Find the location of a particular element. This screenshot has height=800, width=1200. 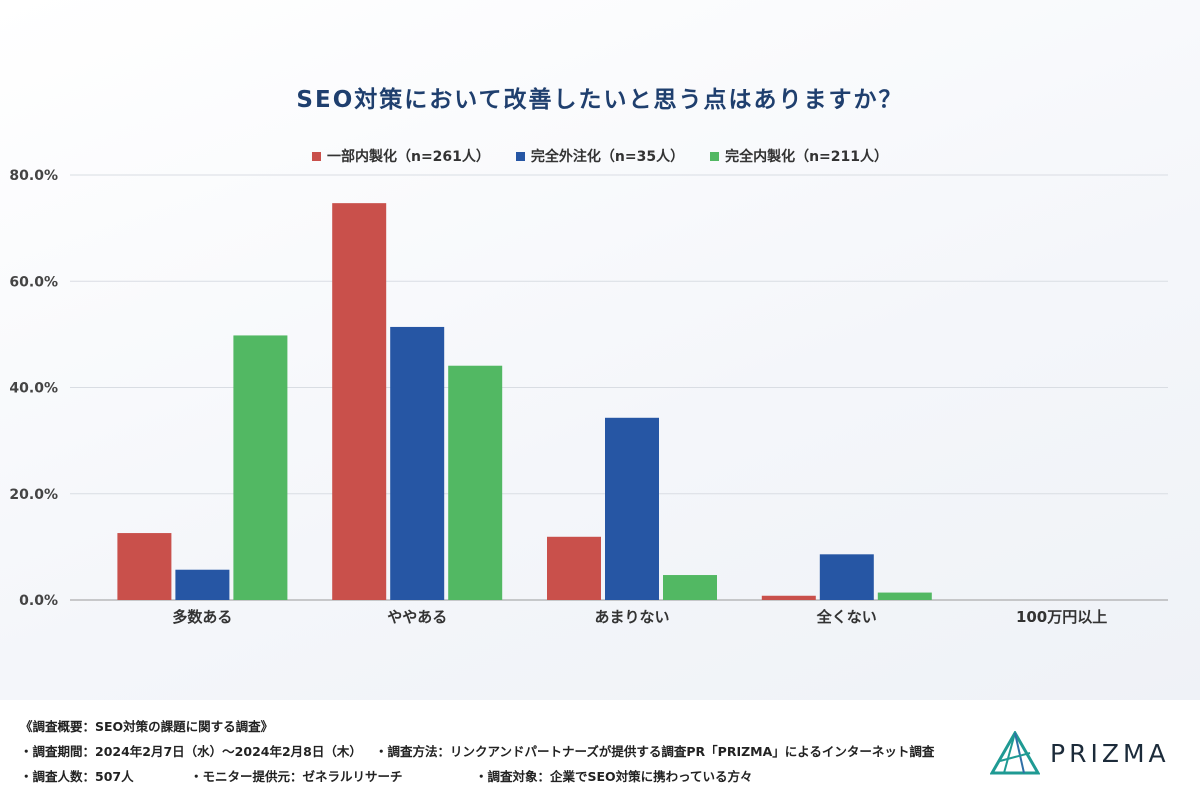

legend-item-series-2: 完全外注化（n=35人） is located at coordinates (600, 156).